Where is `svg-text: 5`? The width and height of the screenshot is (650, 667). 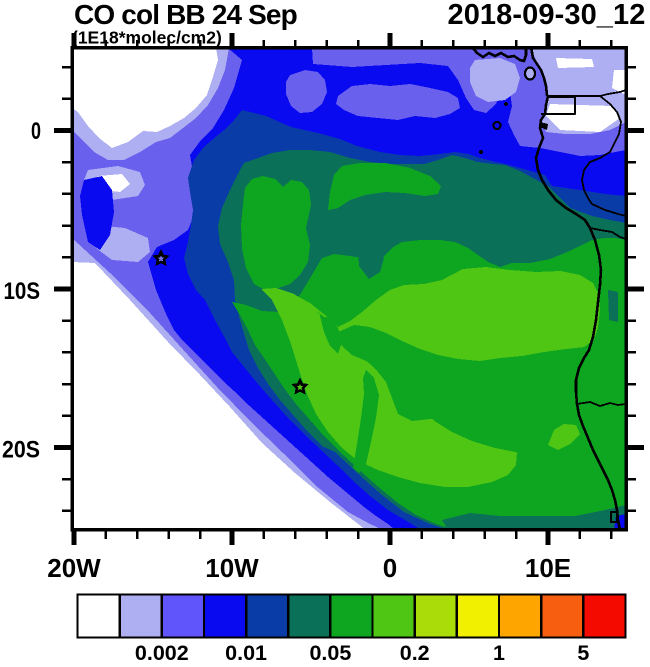 svg-text: 5 is located at coordinates (583, 653).